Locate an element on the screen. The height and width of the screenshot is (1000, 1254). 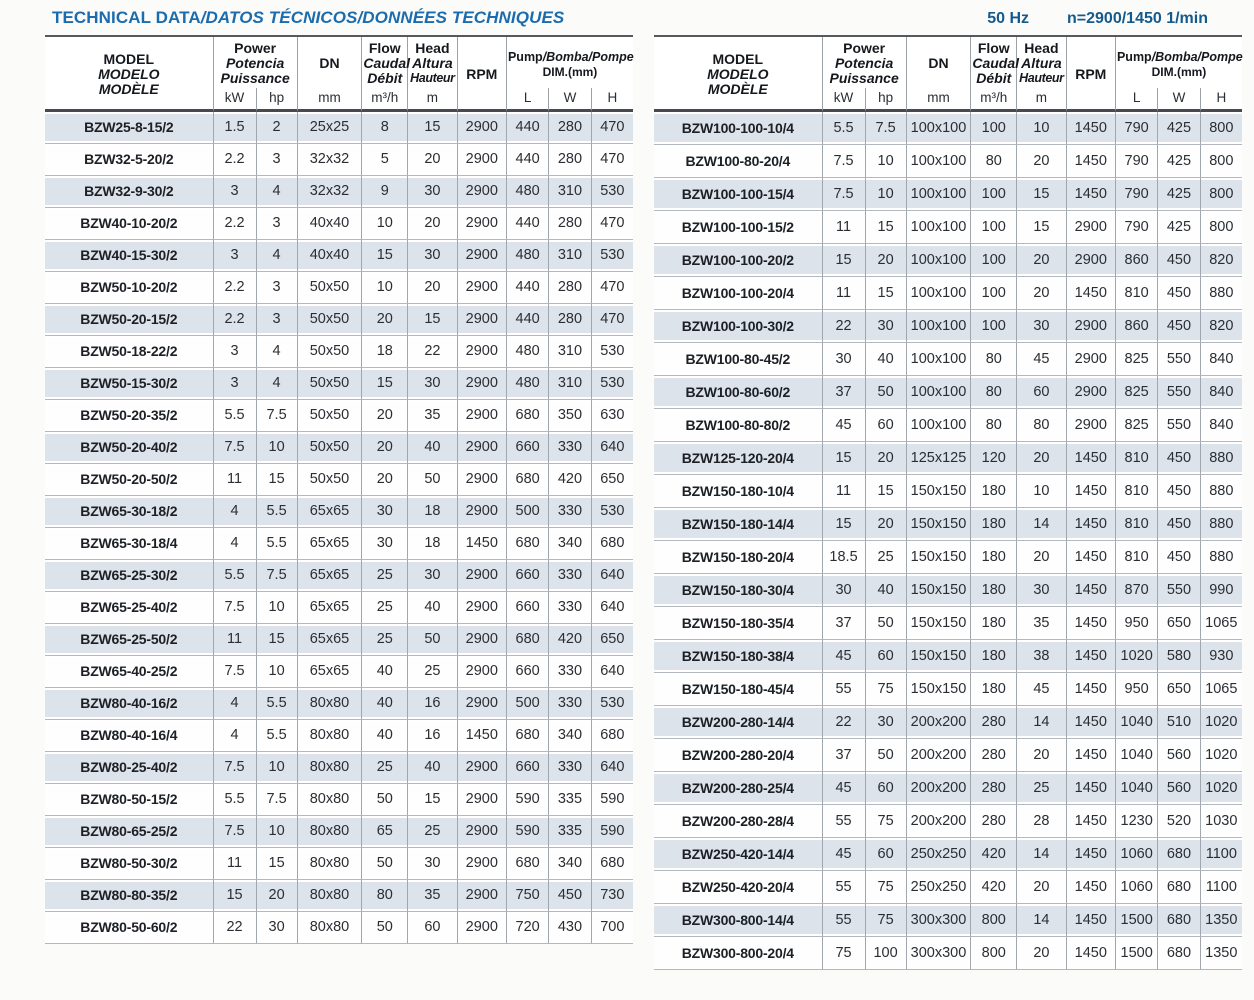
value-cell: 810 is located at coordinates (1136, 524).